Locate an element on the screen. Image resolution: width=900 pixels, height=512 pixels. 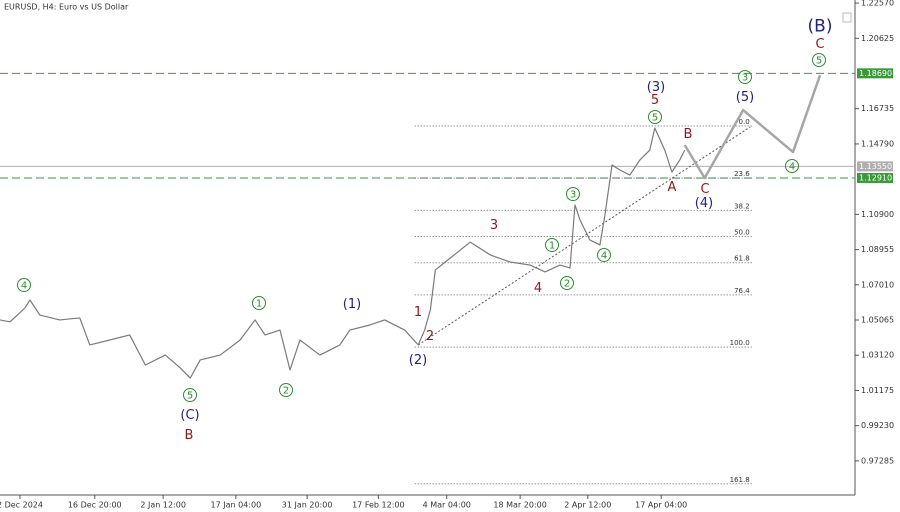
y-tick-label: 1.16735 is located at coordinates (877, 108).